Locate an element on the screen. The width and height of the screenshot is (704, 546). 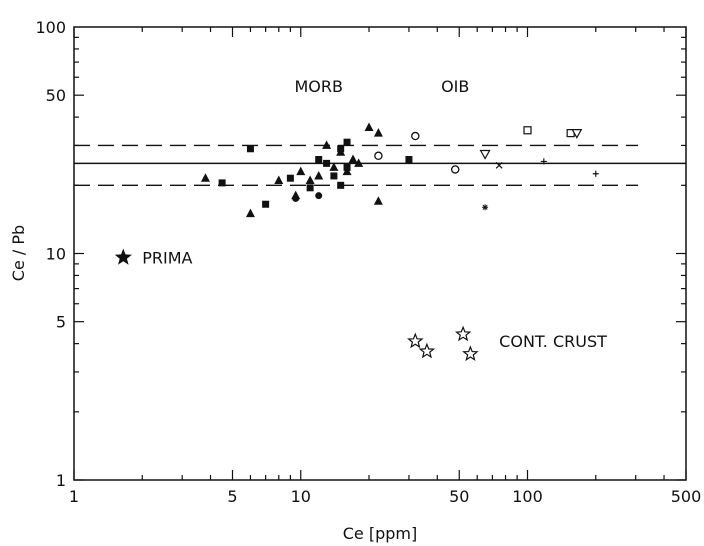
x-tick-label: 5 is located at coordinates (232, 496).